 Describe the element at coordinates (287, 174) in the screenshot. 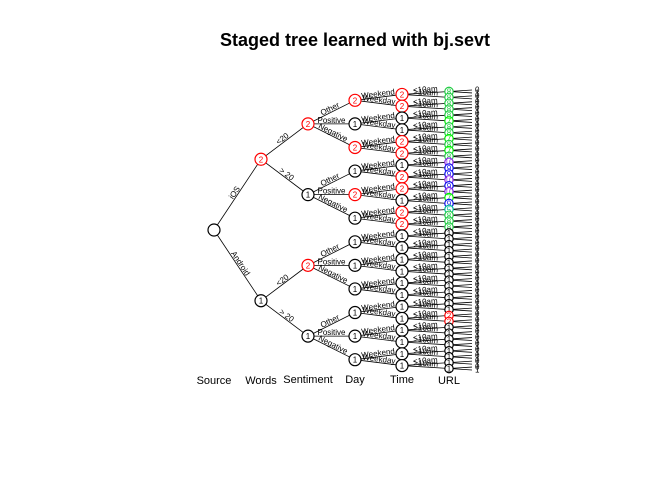

I see `edge-label: > 20` at that location.